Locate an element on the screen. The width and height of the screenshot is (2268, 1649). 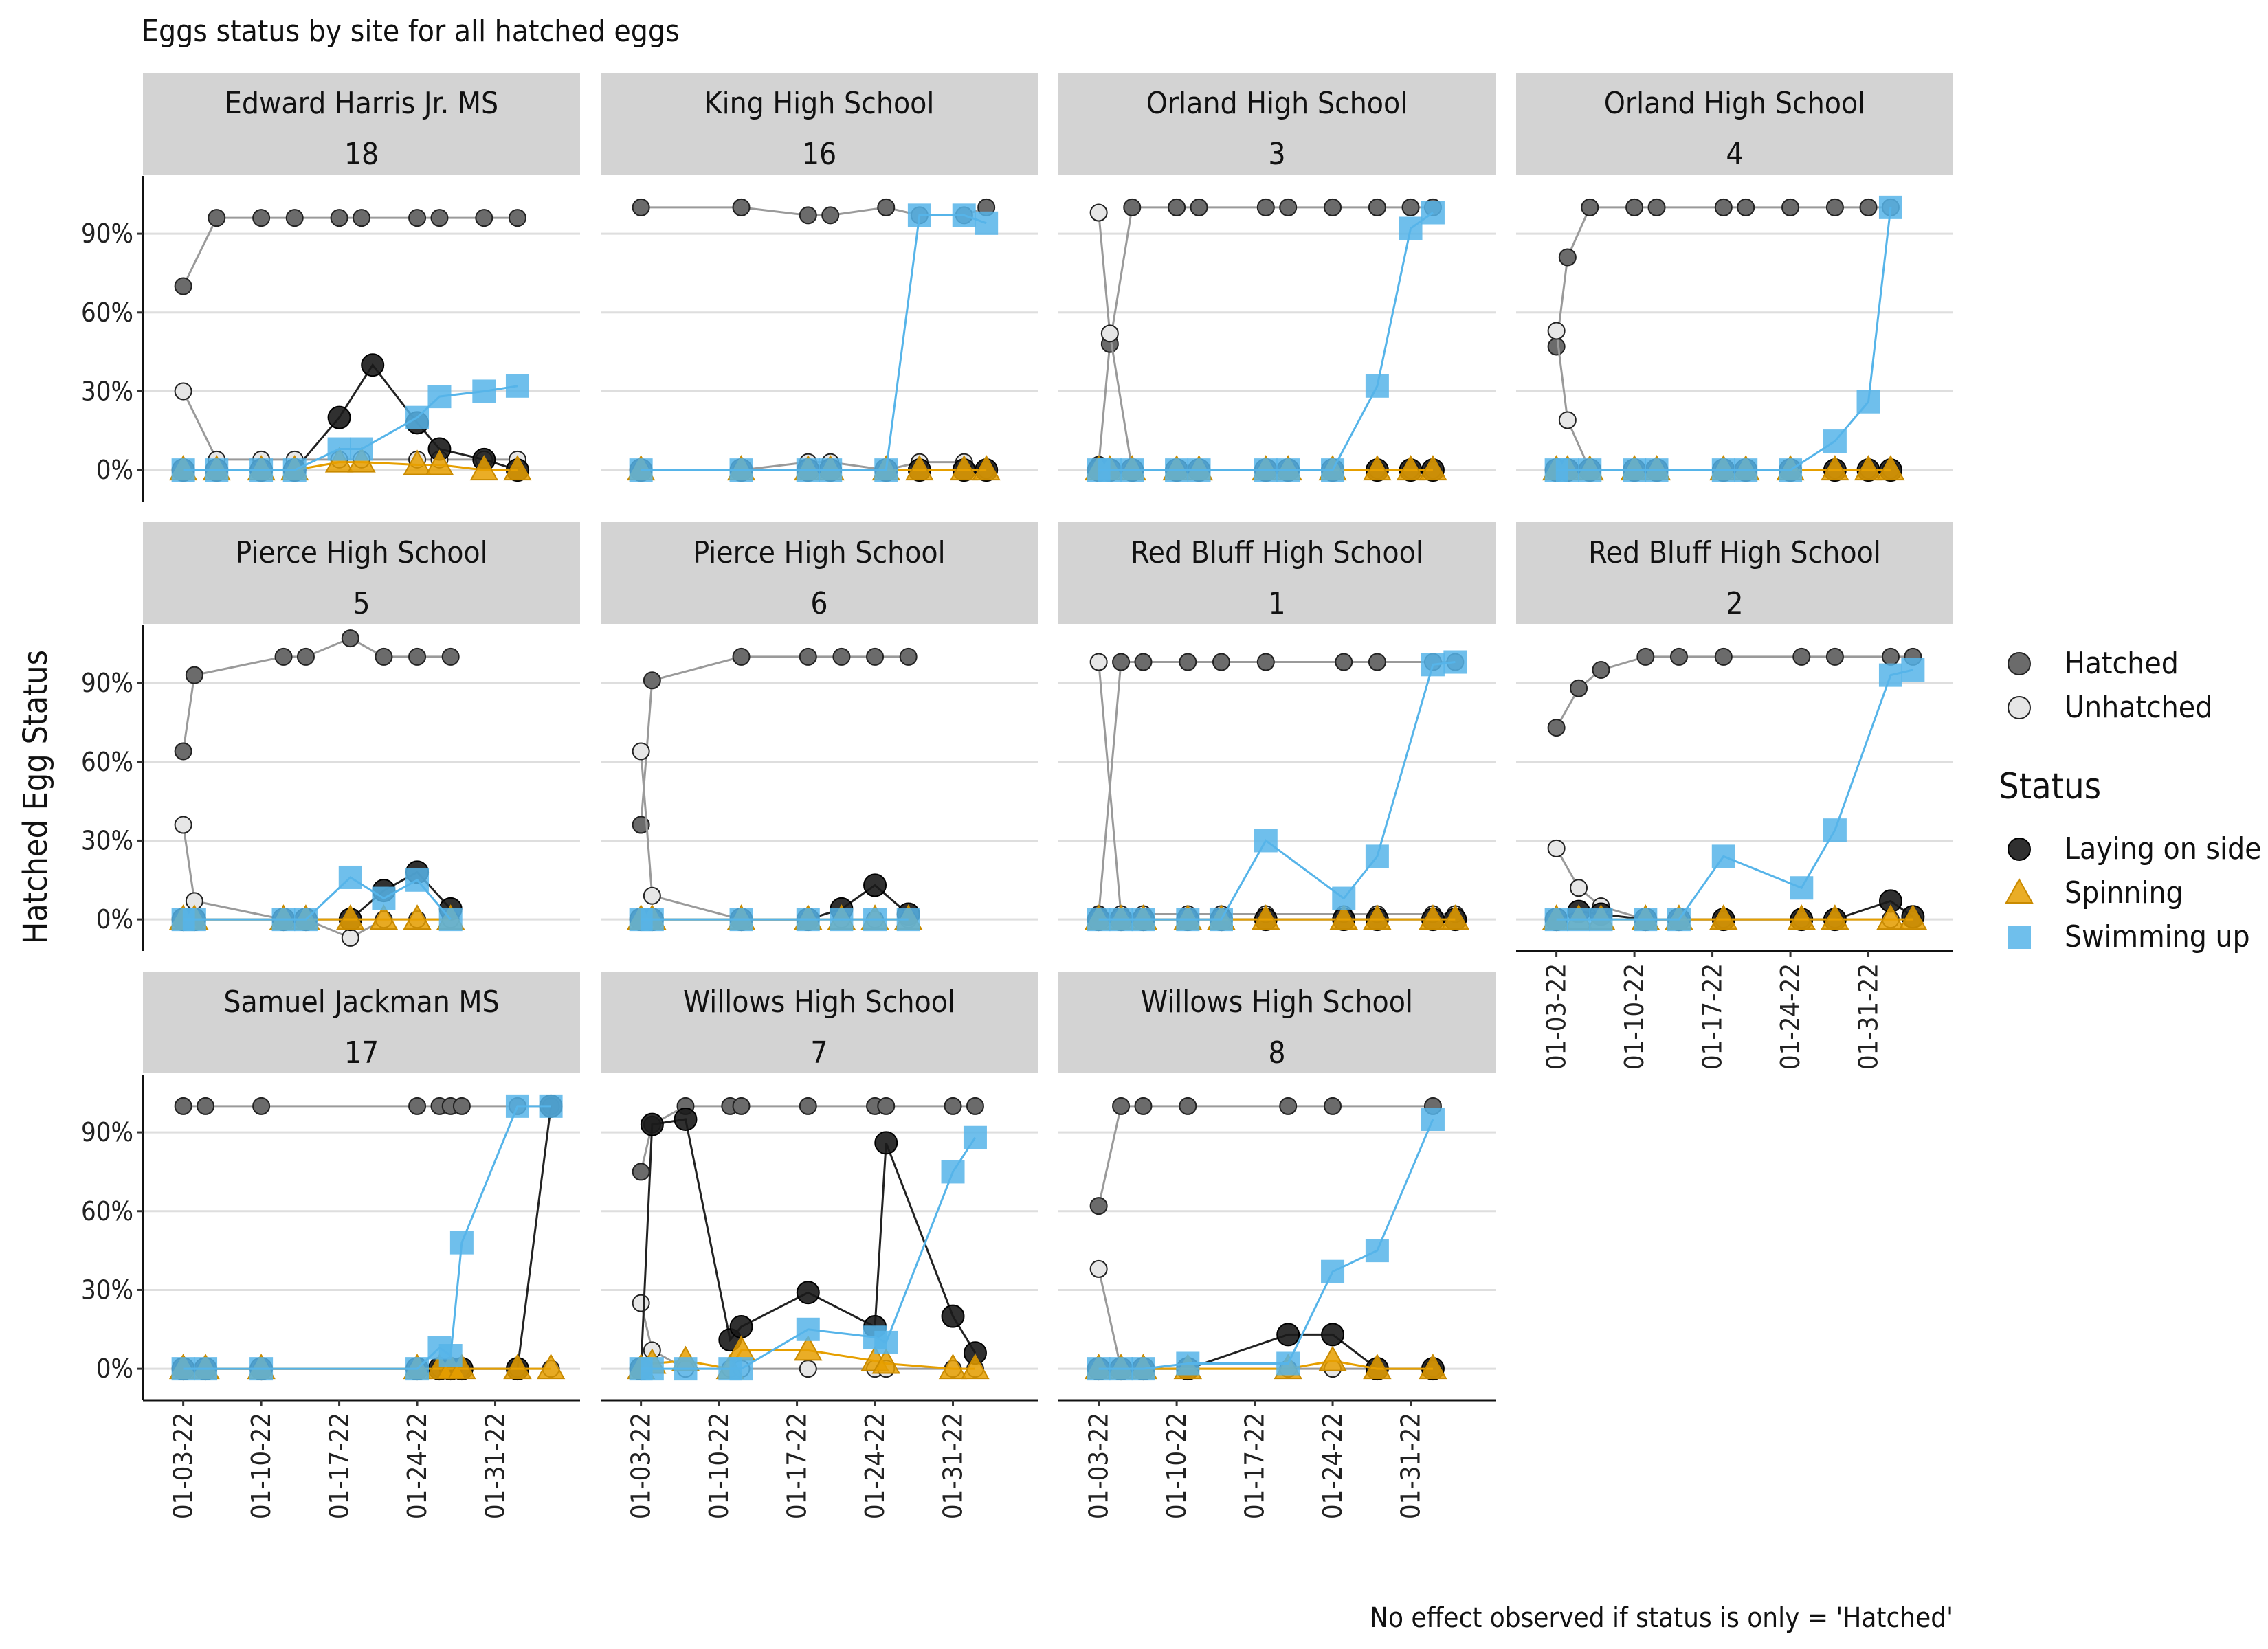
facet-id-label: 4 is located at coordinates (1734, 154).